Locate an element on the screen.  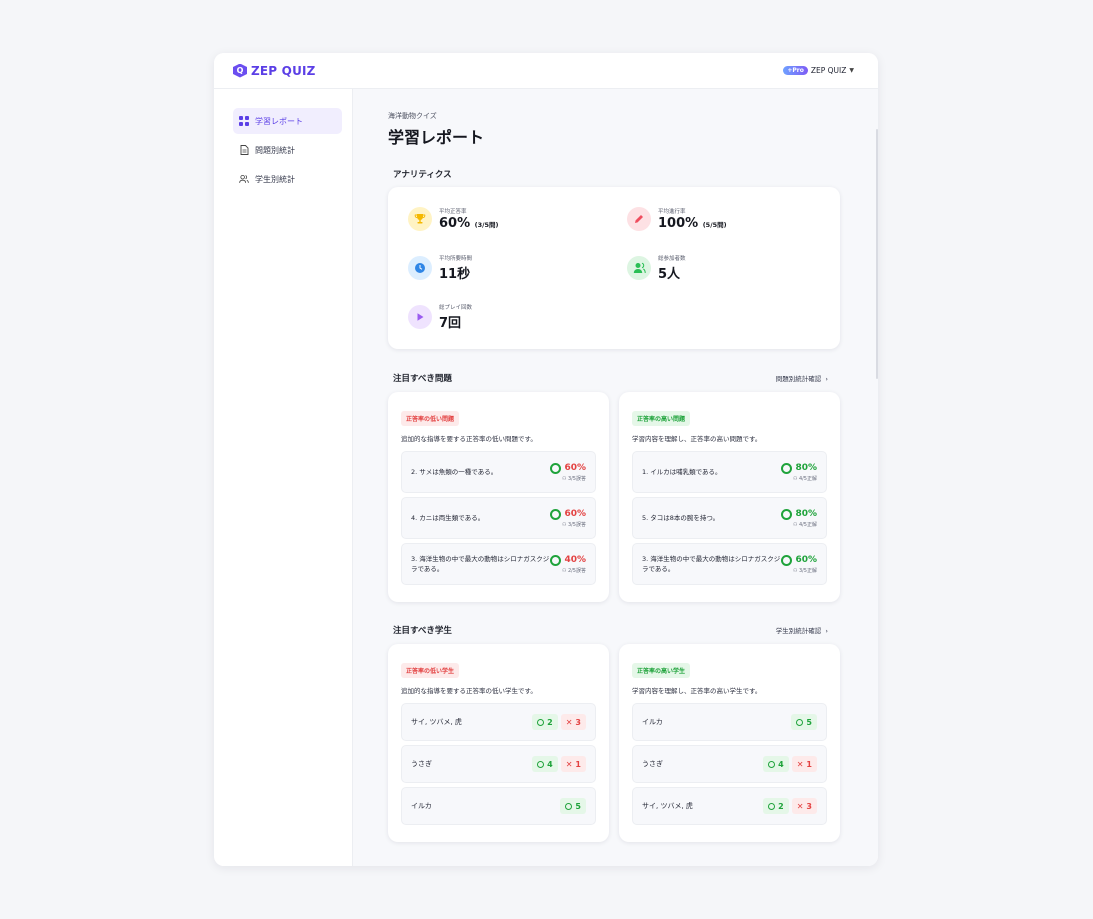
question-count: ⚇ 2/5誤答 is located at coordinates (573, 570).